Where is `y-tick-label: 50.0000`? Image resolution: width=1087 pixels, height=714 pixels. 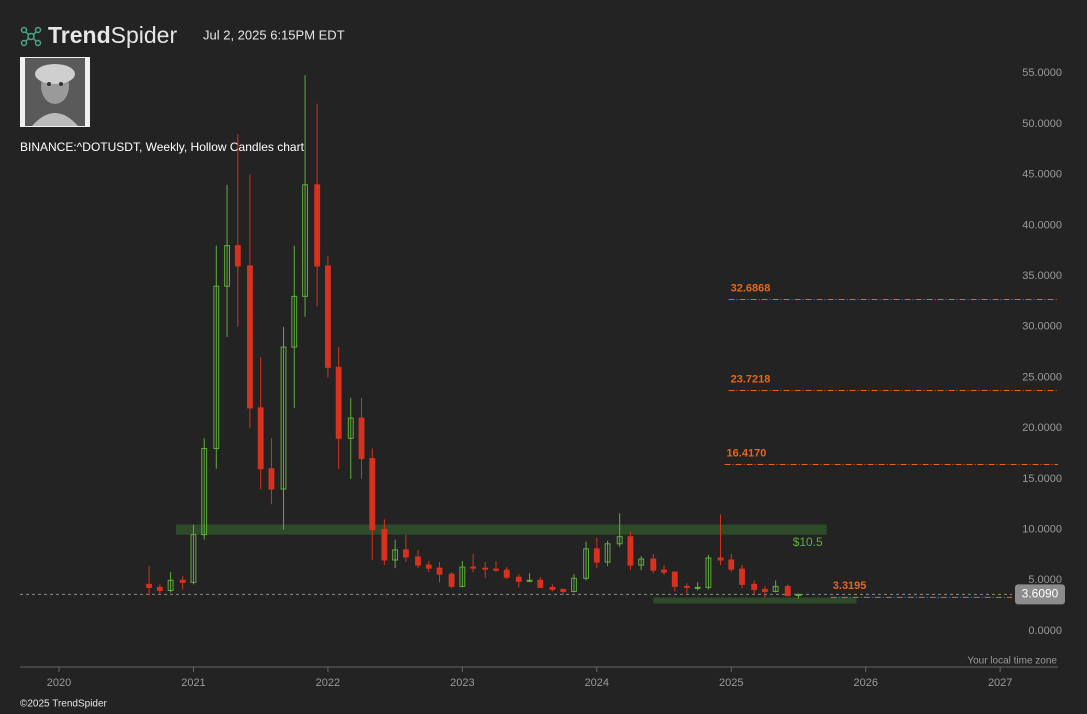 y-tick-label: 50.0000 is located at coordinates (1042, 124).